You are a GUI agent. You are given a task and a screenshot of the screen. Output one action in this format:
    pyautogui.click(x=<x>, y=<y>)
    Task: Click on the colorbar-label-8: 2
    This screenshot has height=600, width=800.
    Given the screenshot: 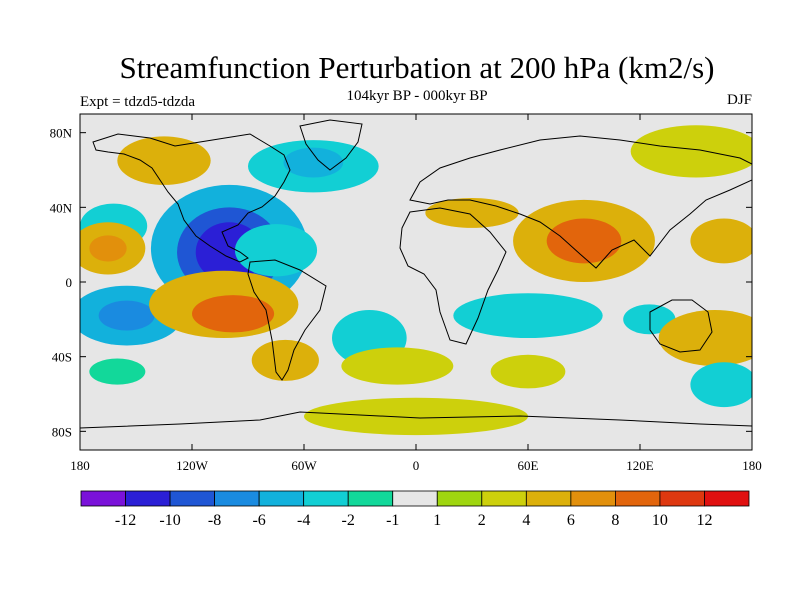 What is the action you would take?
    pyautogui.click(x=482, y=520)
    